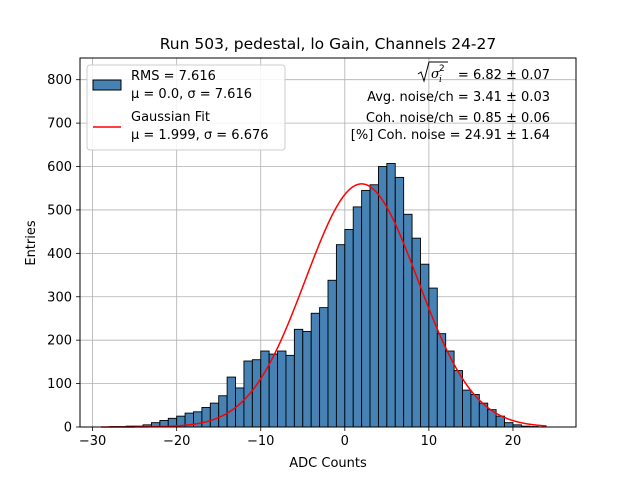 Image resolution: width=640 pixels, height=480 pixels. I want to click on y-tick-label: 400, so click(59, 254).